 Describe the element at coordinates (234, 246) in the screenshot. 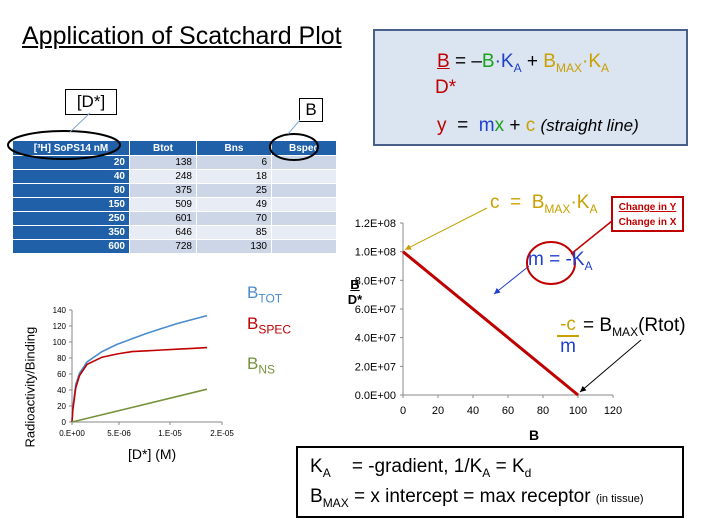

I see `table-cell: 130` at that location.